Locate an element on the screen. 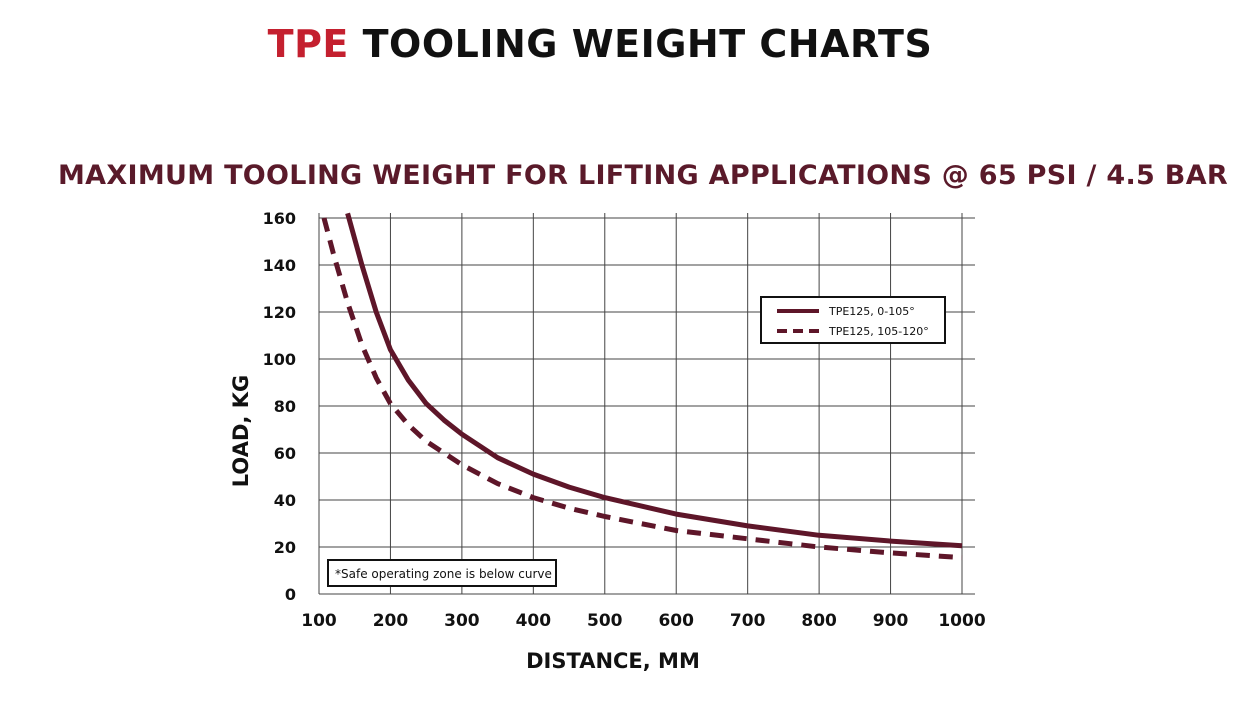 This screenshot has height=714, width=1240. legend-box is located at coordinates (853, 320).